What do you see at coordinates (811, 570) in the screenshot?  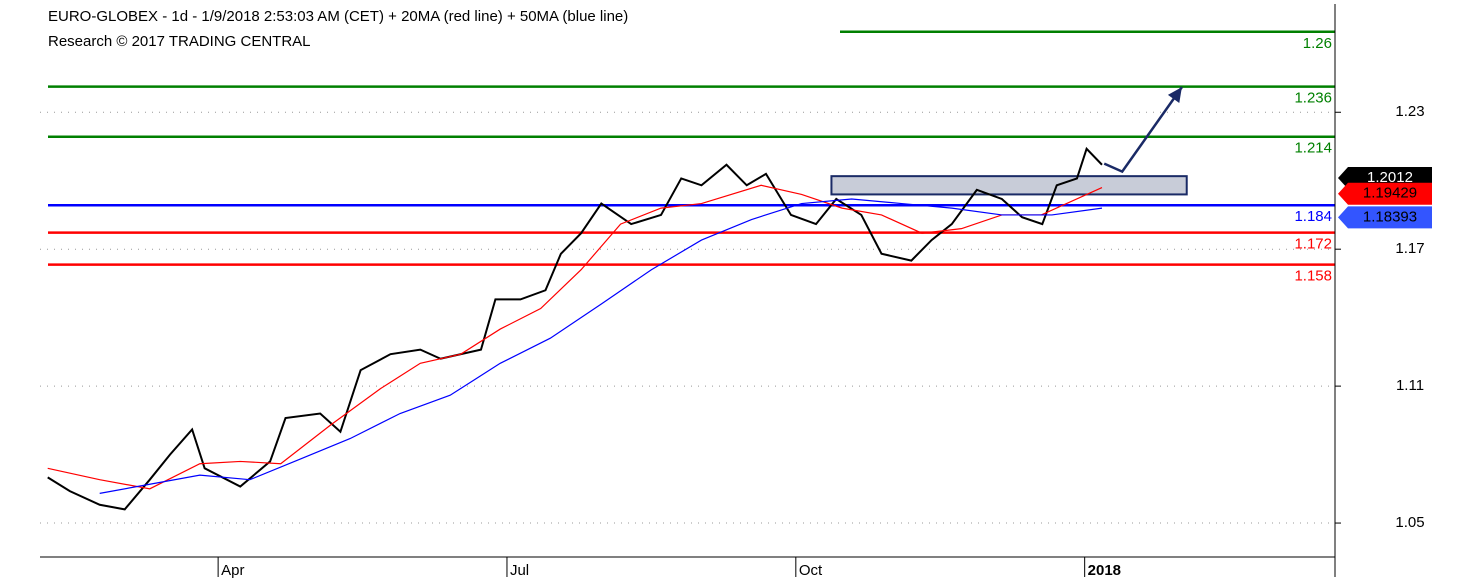 I see `x-tick-label: Oct` at bounding box center [811, 570].